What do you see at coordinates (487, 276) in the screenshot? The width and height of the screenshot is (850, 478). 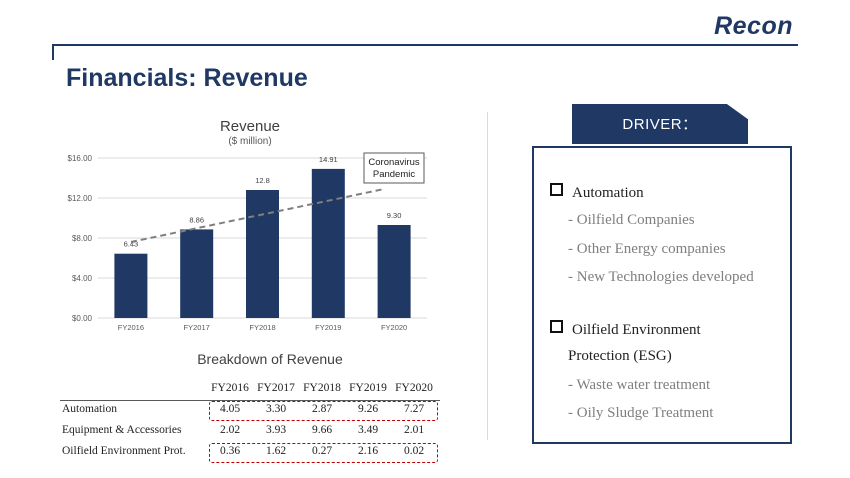 I see `column-divider` at bounding box center [487, 276].